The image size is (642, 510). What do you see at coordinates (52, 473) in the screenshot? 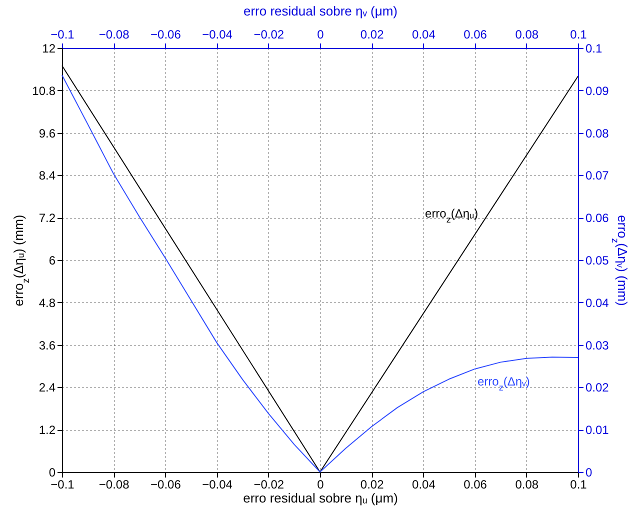
I see `y-tick-label: 0` at bounding box center [52, 473].